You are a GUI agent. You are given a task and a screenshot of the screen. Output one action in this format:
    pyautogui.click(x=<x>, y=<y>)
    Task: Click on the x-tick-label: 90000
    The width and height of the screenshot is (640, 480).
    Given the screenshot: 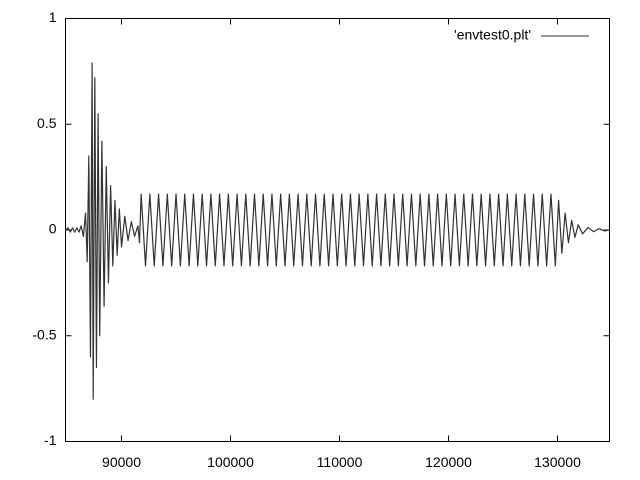 What is the action you would take?
    pyautogui.click(x=121, y=462)
    